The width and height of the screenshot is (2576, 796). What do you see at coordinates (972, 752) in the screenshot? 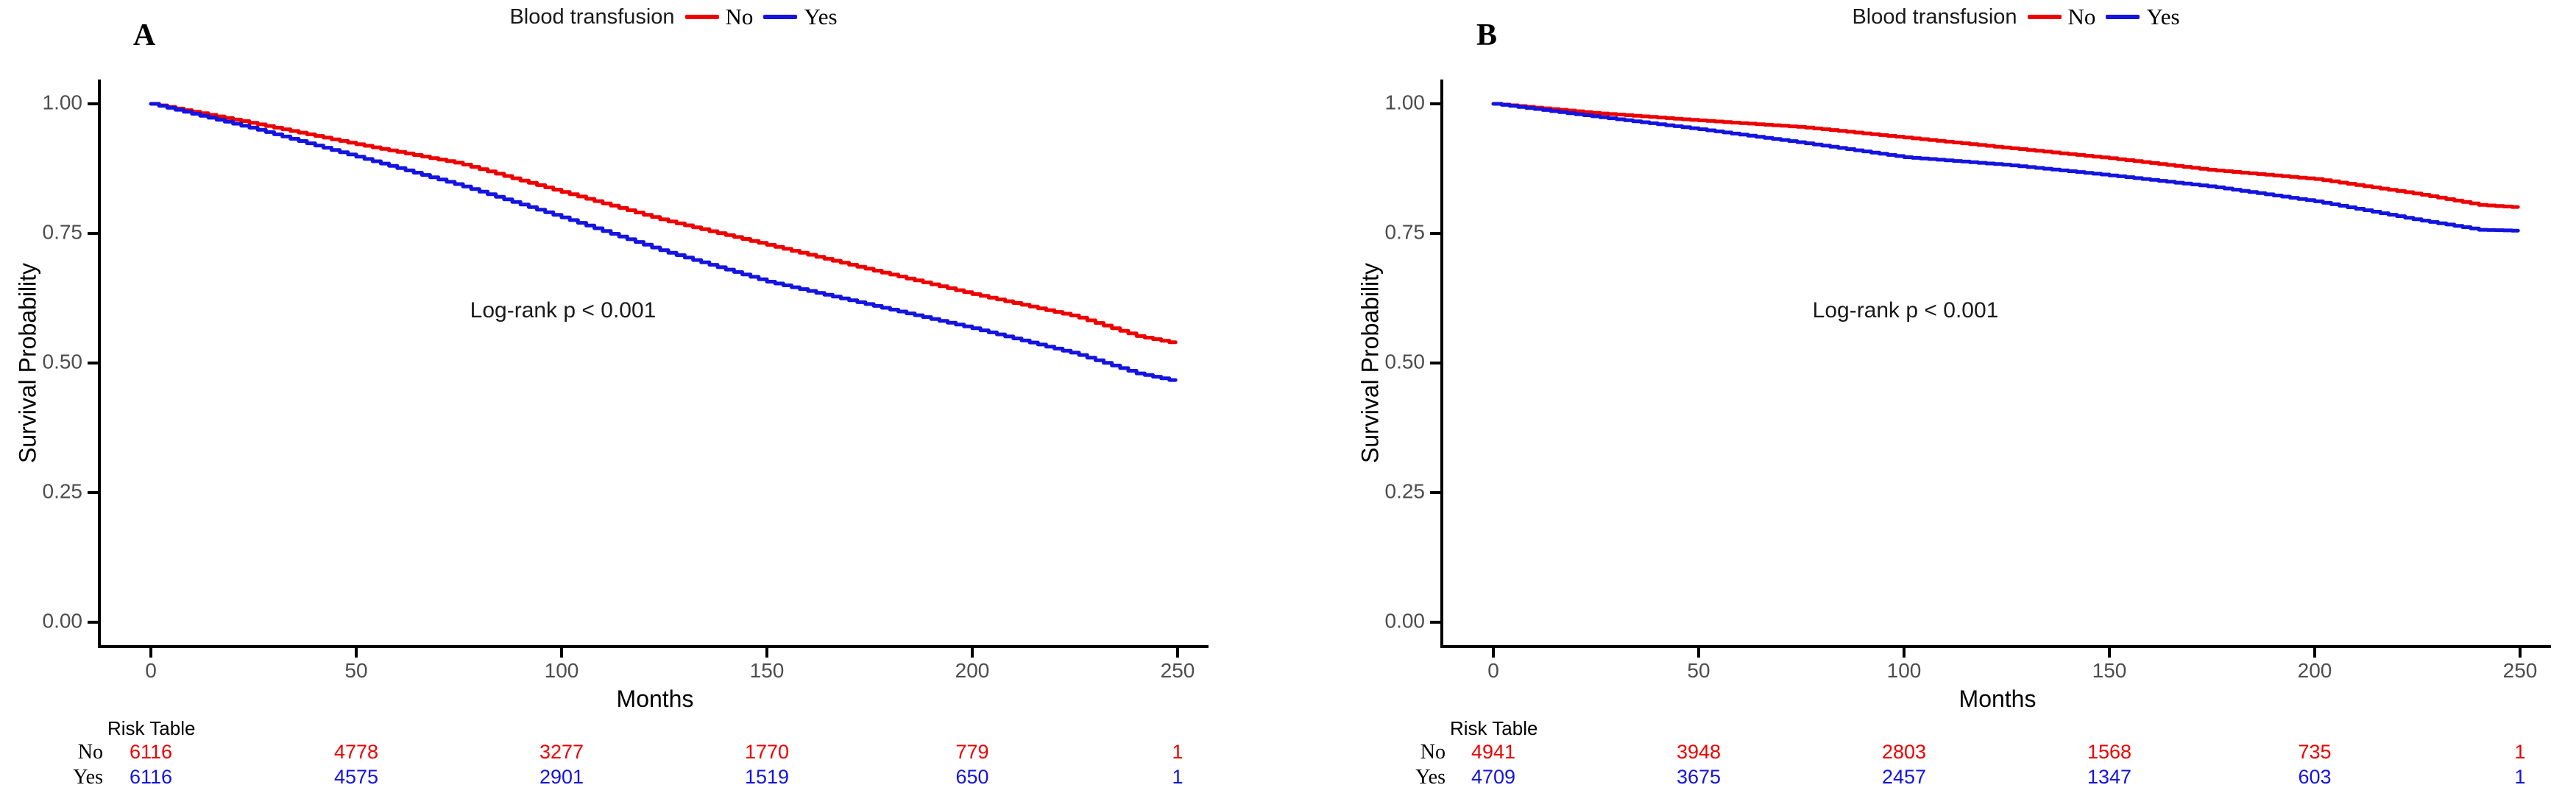
I see `risk-count: 779` at bounding box center [972, 752].